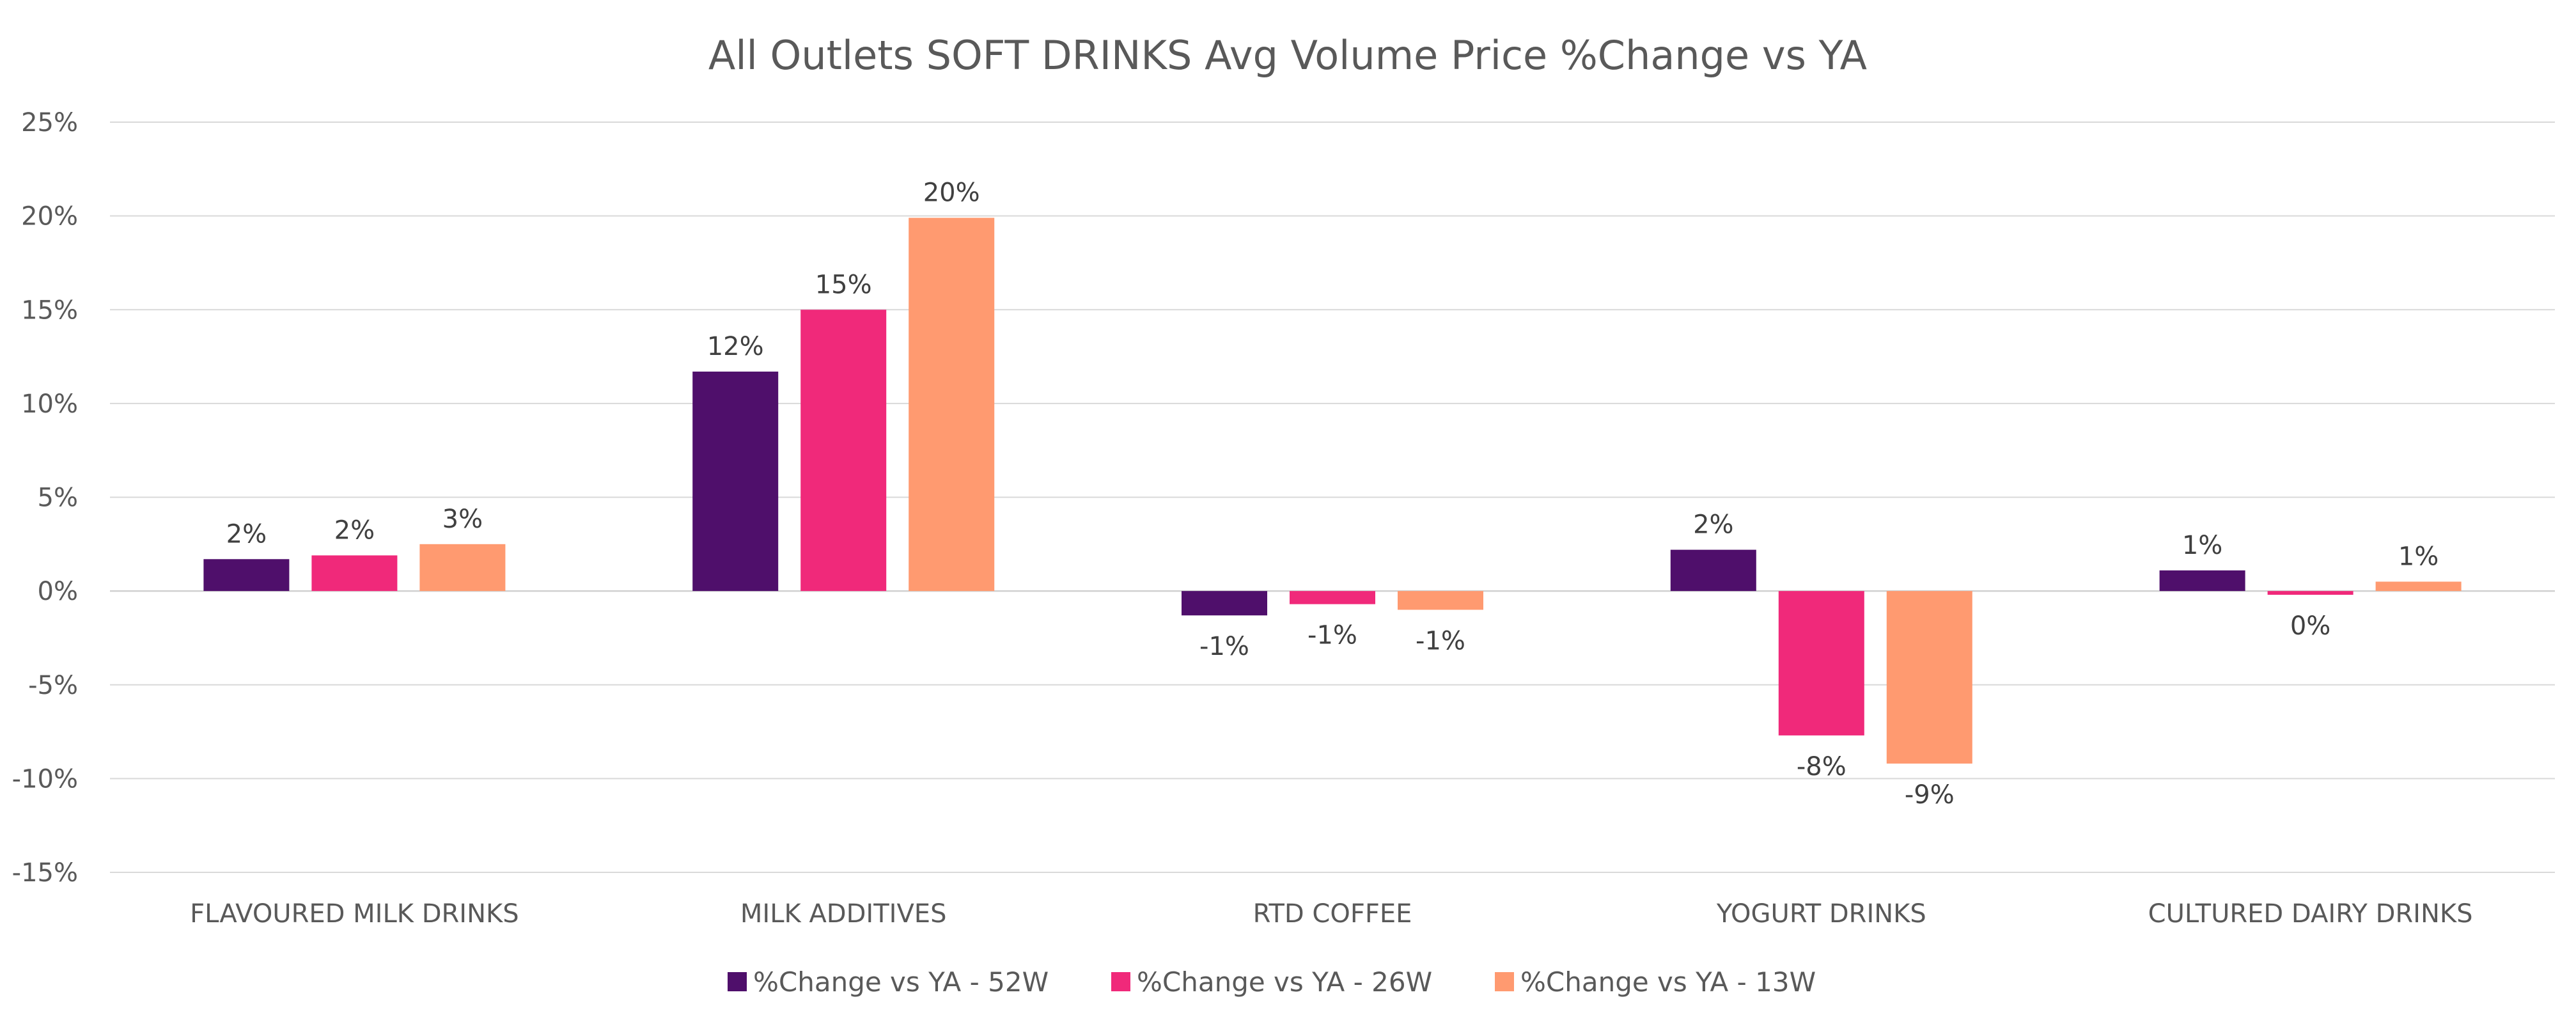  What do you see at coordinates (45, 873) in the screenshot?
I see `y-tick-label: -15%` at bounding box center [45, 873].